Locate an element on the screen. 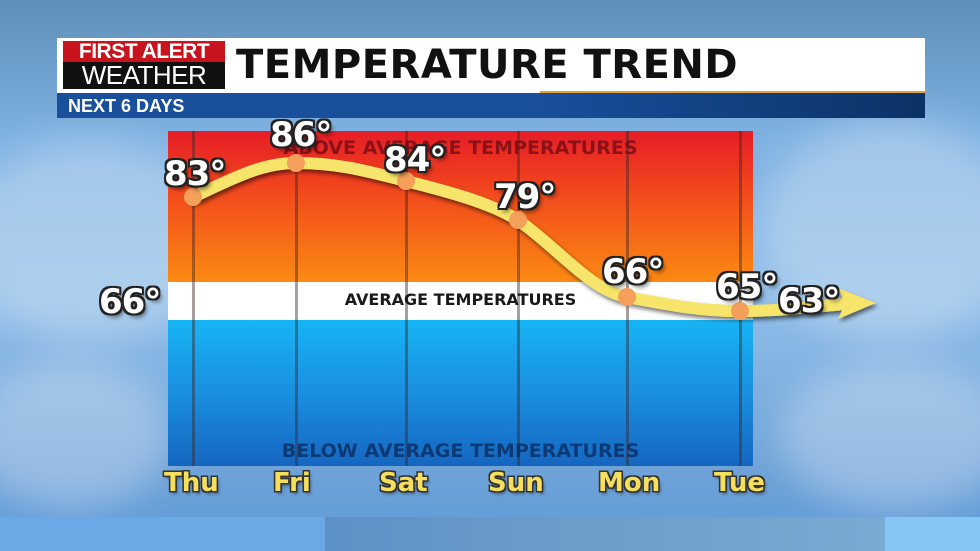 The width and height of the screenshot is (980, 551). temp-label-thu: 83° is located at coordinates (195, 174).